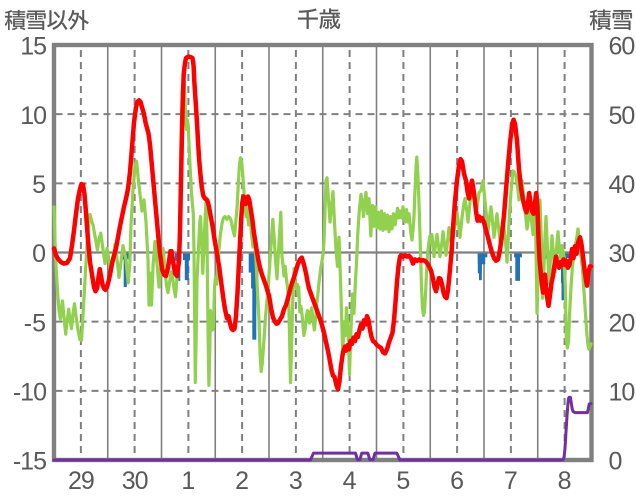 This screenshot has width=636, height=501. What do you see at coordinates (35, 323) in the screenshot?
I see `svg-text: -5` at bounding box center [35, 323].